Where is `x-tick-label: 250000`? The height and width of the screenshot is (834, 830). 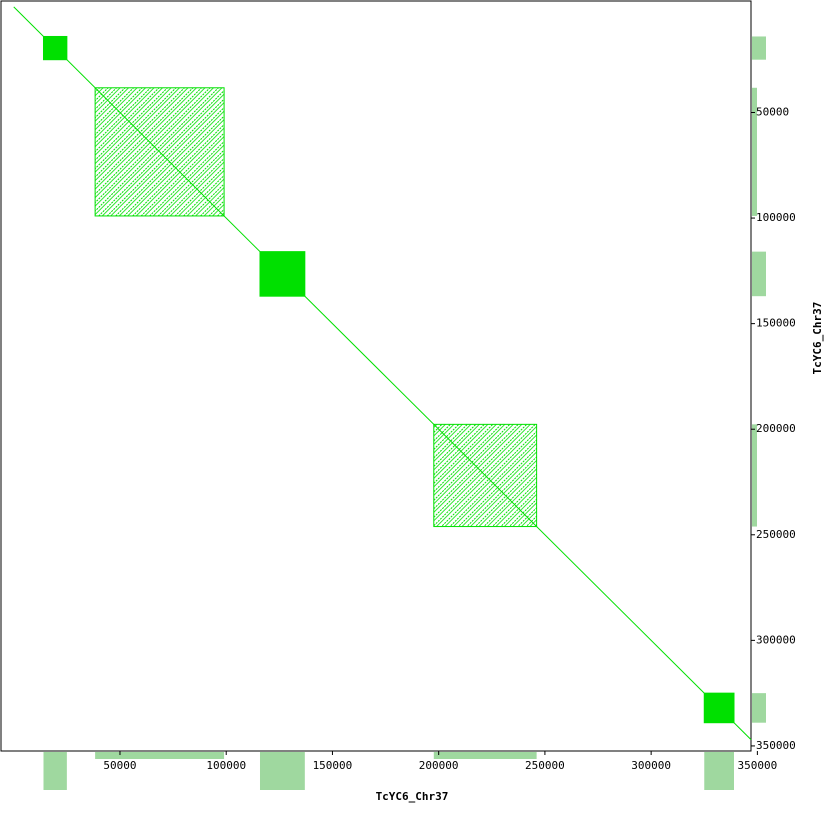
x-tick-label: 250000 is located at coordinates (545, 765).